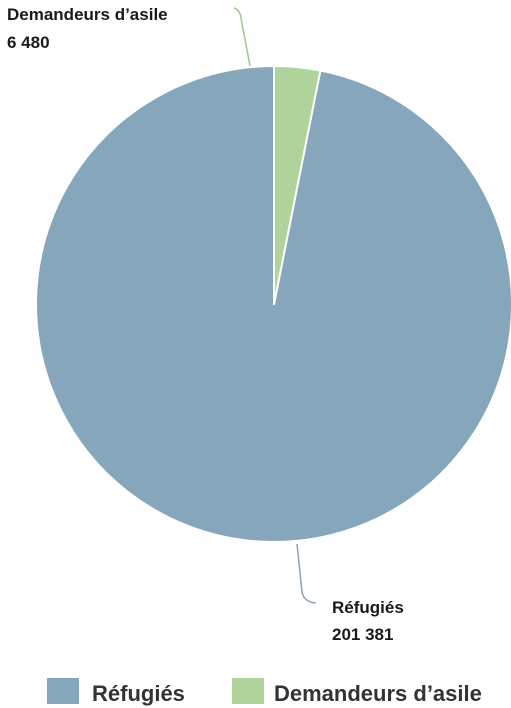  Describe the element at coordinates (368, 607) in the screenshot. I see `slice-label-refugies: Réfugiés` at that location.